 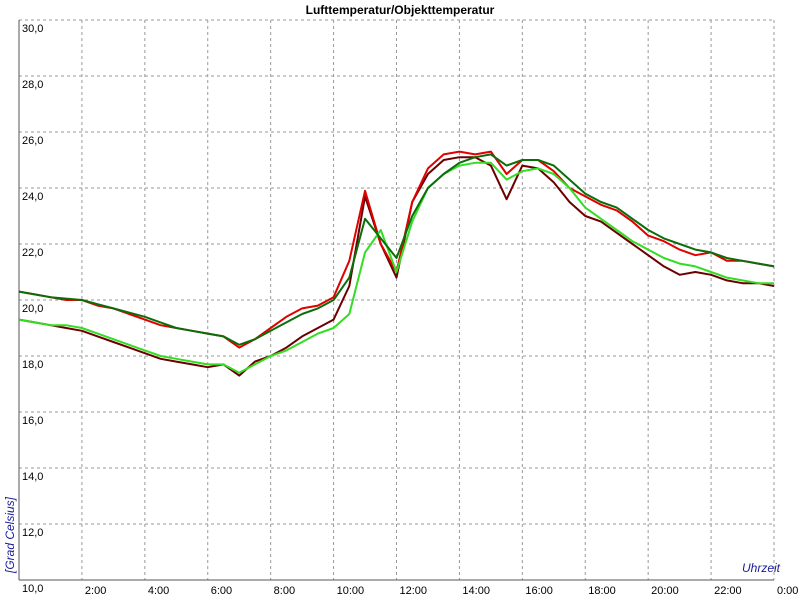 I want to click on chart-title: Lufttemperatur/Objekttemperatur, so click(x=400, y=10).